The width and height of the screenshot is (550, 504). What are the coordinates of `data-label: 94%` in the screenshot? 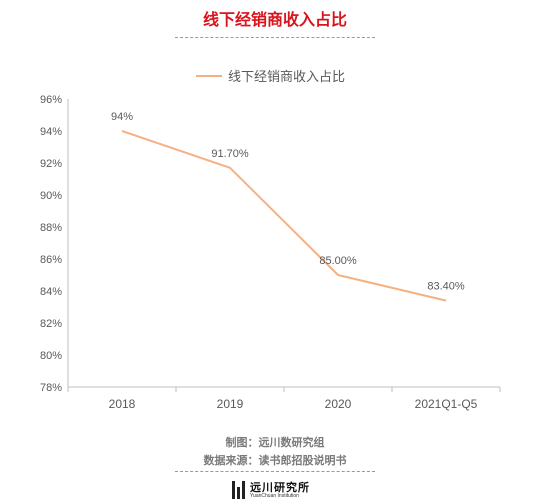 It's located at (122, 117).